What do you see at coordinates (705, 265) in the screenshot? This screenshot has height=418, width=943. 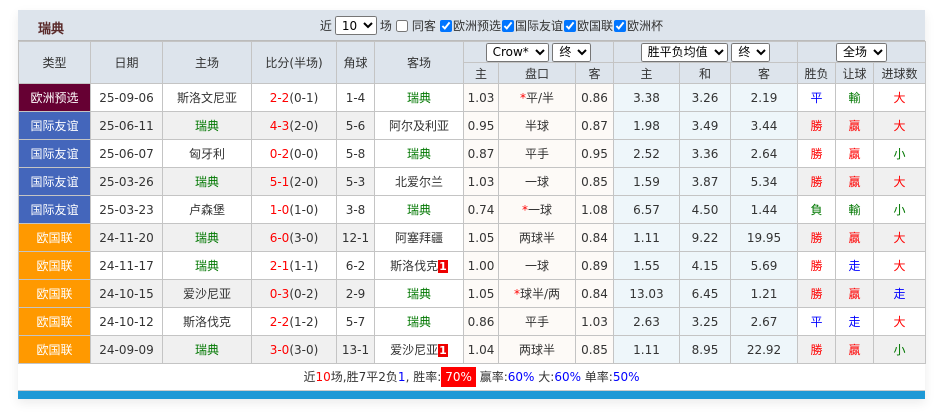 I see `eu-draw-odds: 4.15` at bounding box center [705, 265].